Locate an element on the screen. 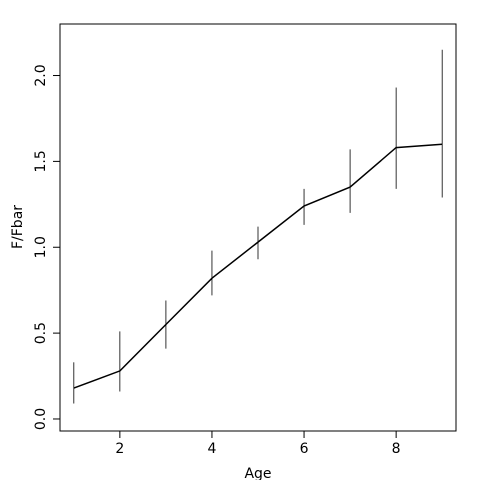  x-tick-label: 2 is located at coordinates (119, 449).